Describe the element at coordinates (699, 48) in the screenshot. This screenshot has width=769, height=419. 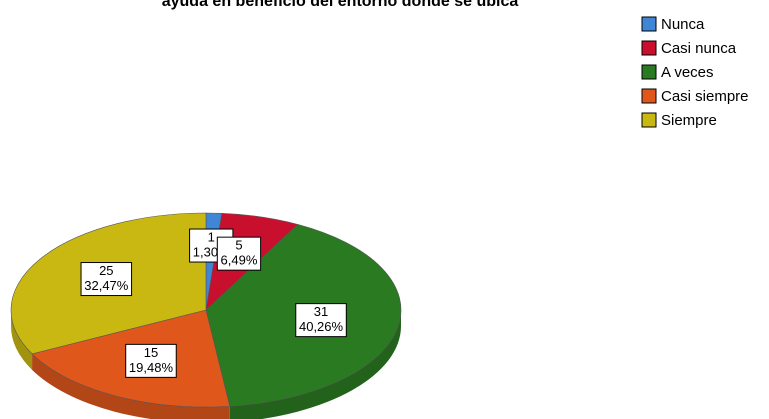
I see `legend-label: Casi nunca` at that location.